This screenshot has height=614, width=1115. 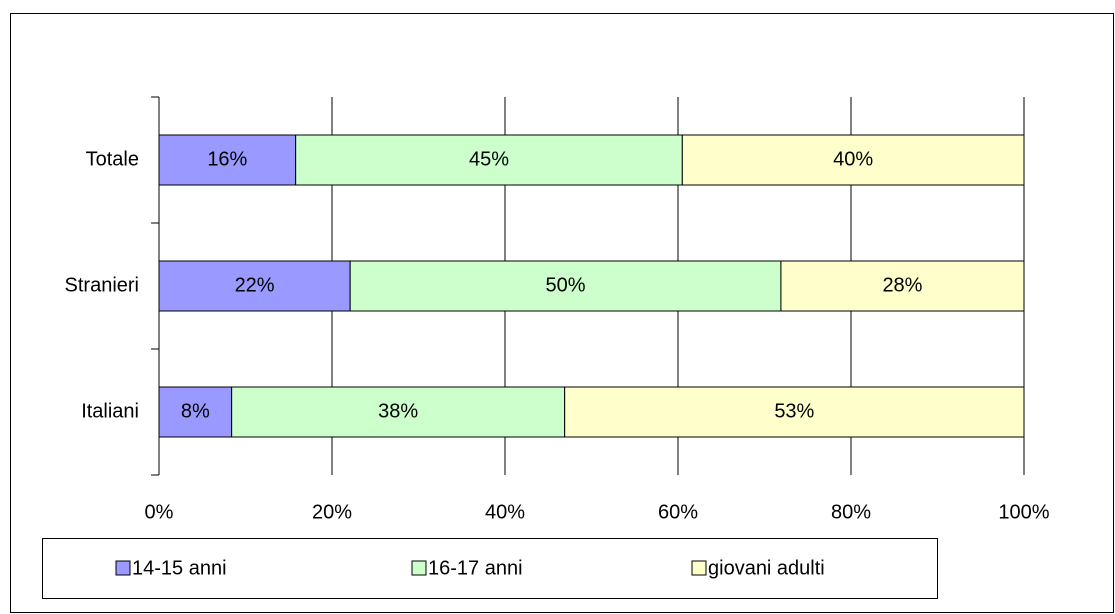 I want to click on data-label: 38%, so click(x=398, y=411).